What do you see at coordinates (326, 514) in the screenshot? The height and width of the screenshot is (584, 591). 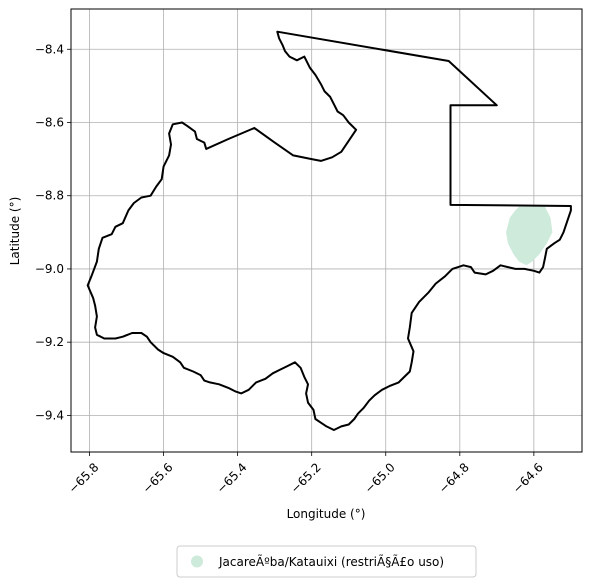 I see `x-axis-label: Longitude (°)` at bounding box center [326, 514].